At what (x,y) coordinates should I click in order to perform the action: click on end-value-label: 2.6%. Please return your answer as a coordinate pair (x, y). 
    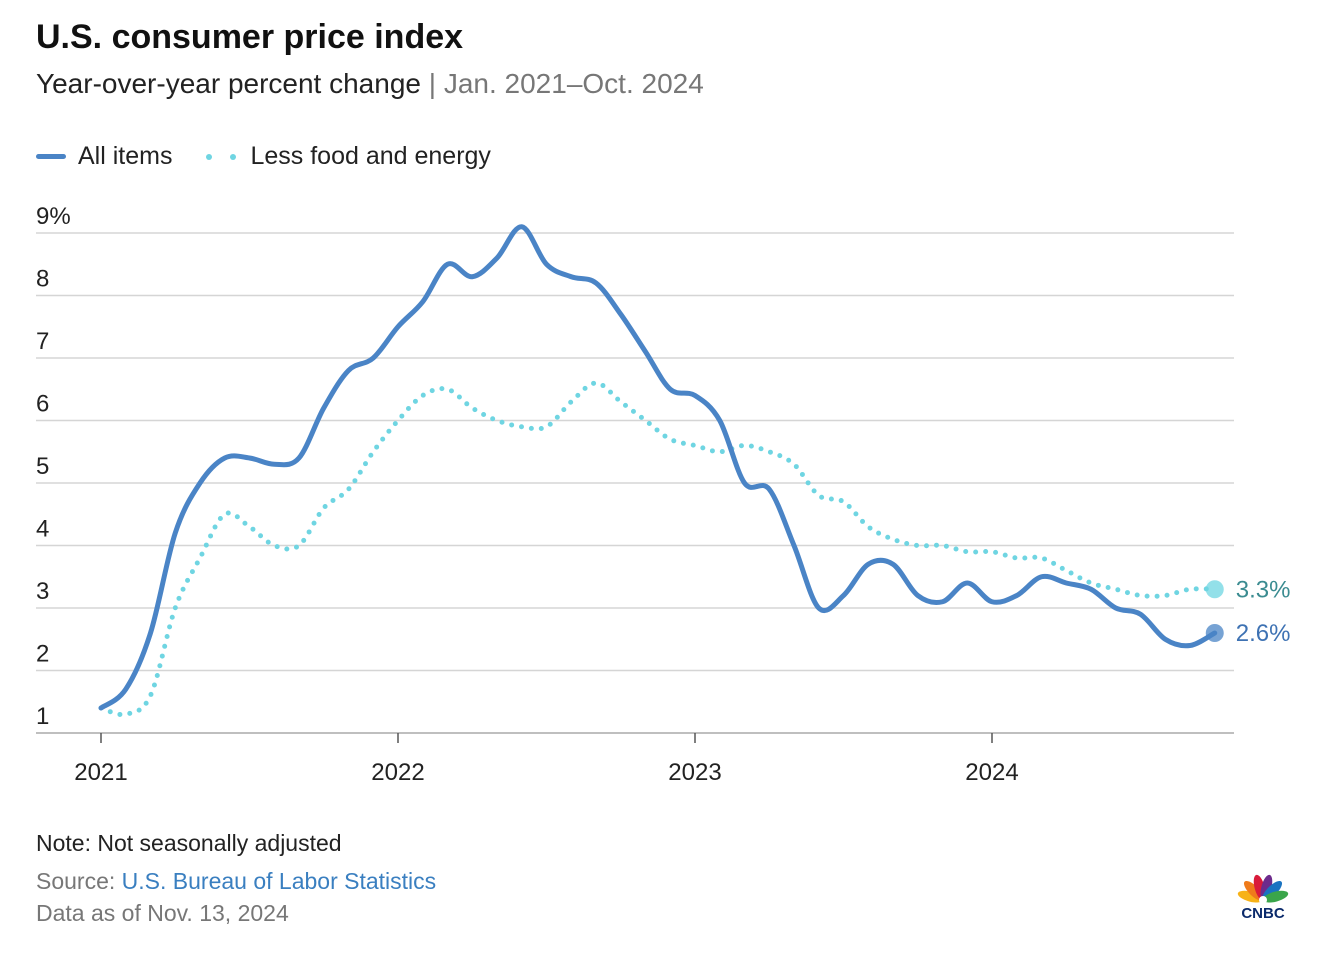
    Looking at the image, I should click on (1263, 633).